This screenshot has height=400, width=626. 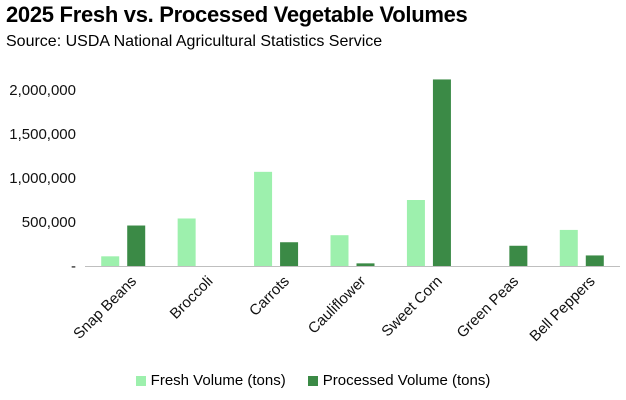 I want to click on legend-item-processed: Processed Volume (tons), so click(x=399, y=380).